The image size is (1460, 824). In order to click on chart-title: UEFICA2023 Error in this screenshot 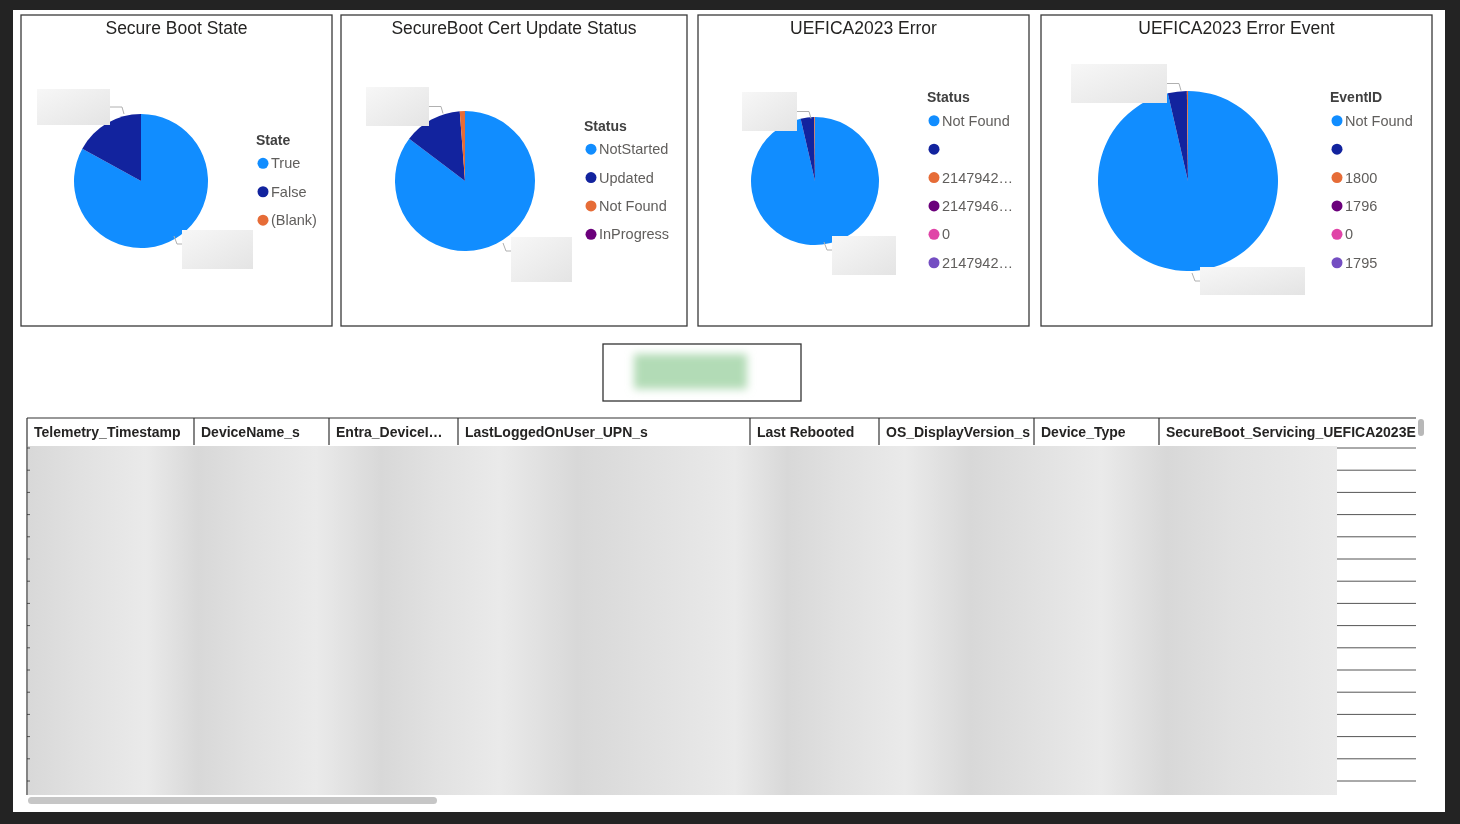, I will do `click(864, 28)`.